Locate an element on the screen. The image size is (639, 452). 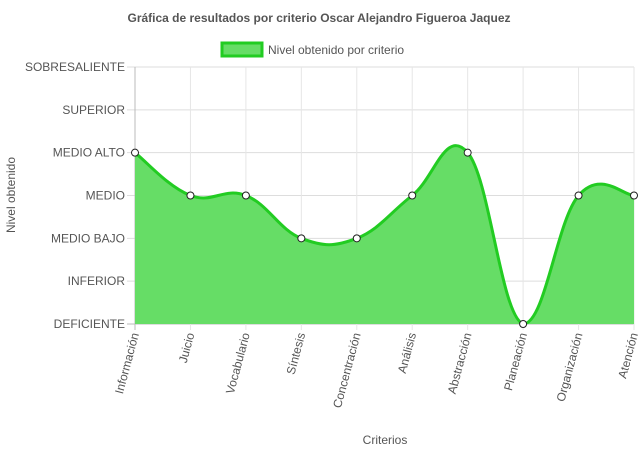
x-tick-label: Síntesis is located at coordinates (296, 353).